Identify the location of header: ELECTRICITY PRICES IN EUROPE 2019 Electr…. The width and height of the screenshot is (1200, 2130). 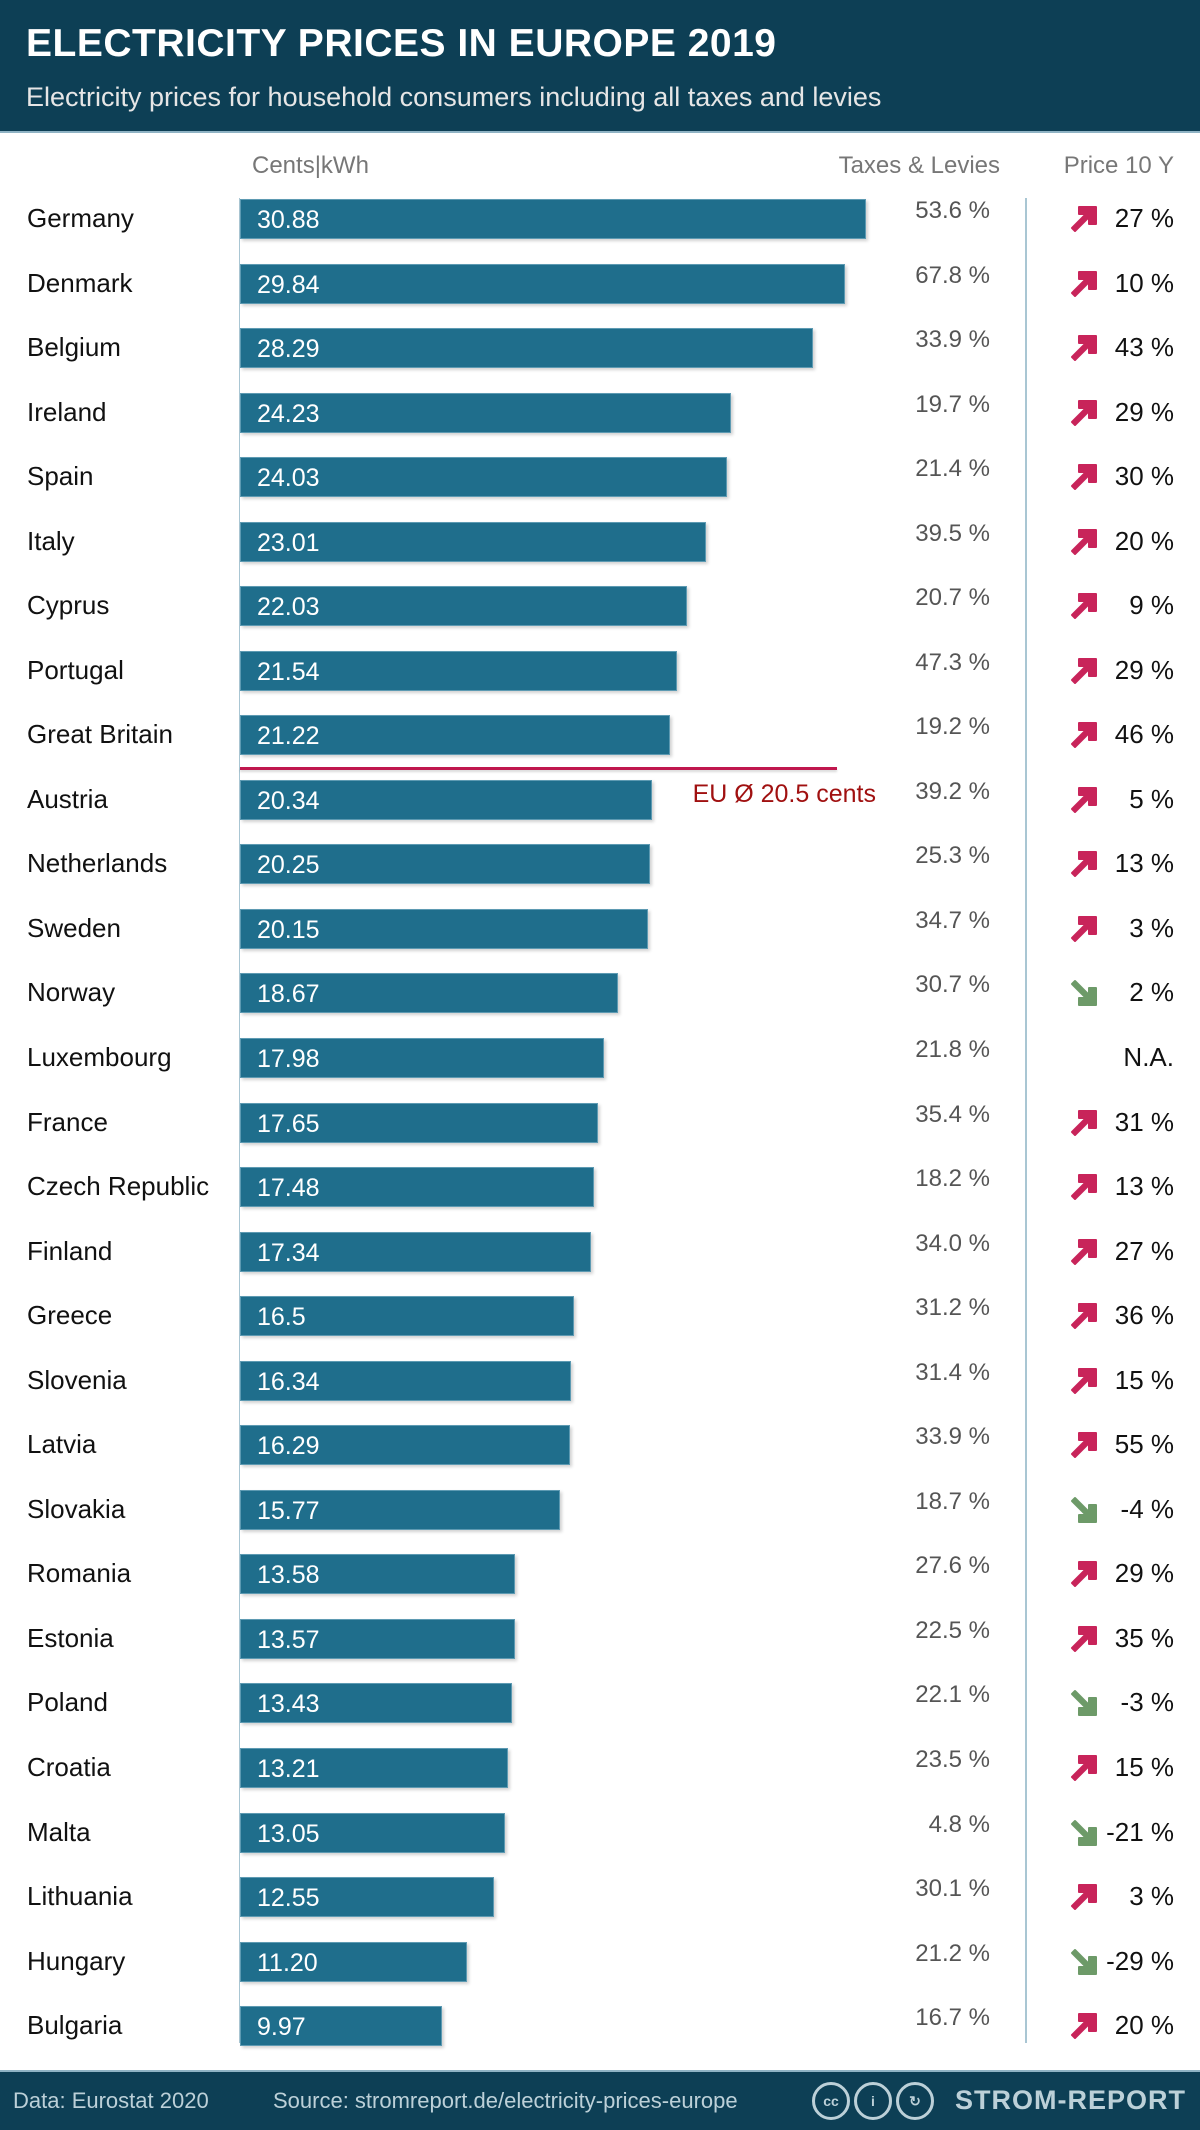
(600, 66).